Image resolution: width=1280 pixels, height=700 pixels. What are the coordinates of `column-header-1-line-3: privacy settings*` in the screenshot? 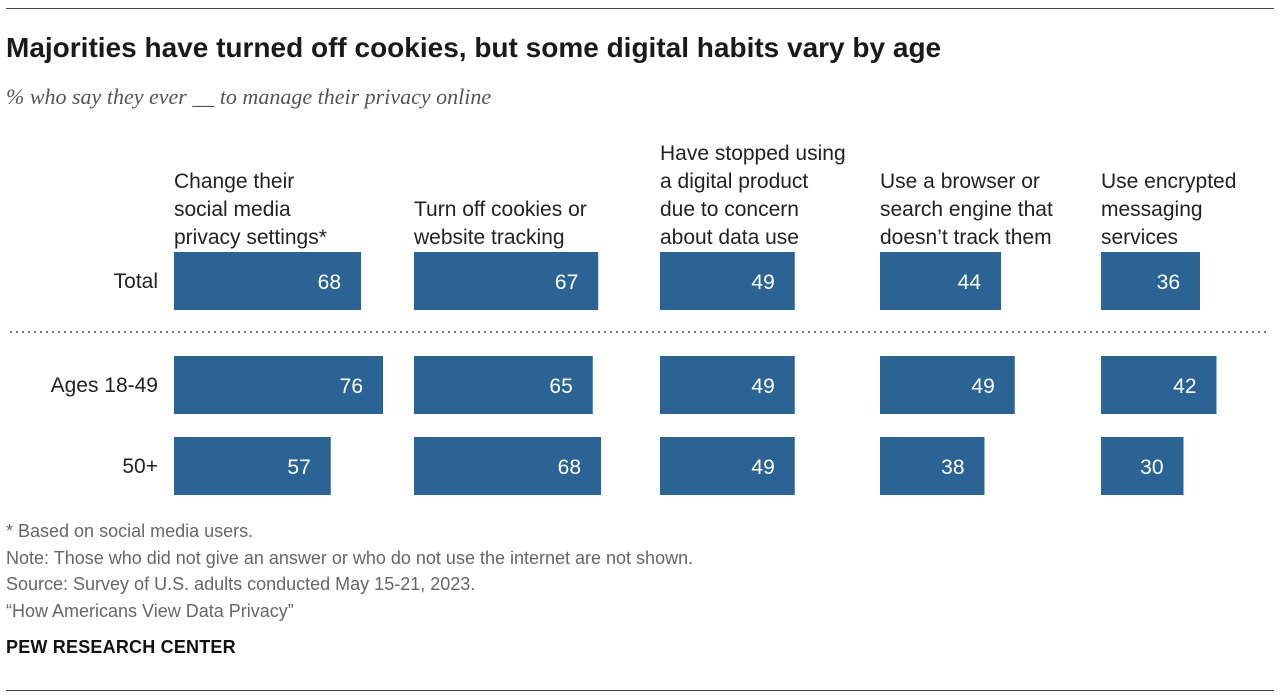 It's located at (250, 237).